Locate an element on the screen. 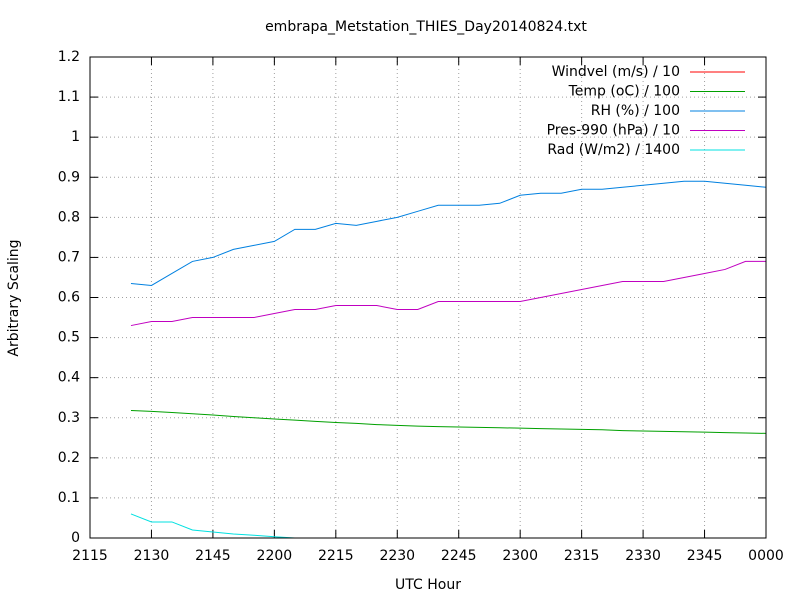  x-tick-label: 2215 is located at coordinates (336, 556).